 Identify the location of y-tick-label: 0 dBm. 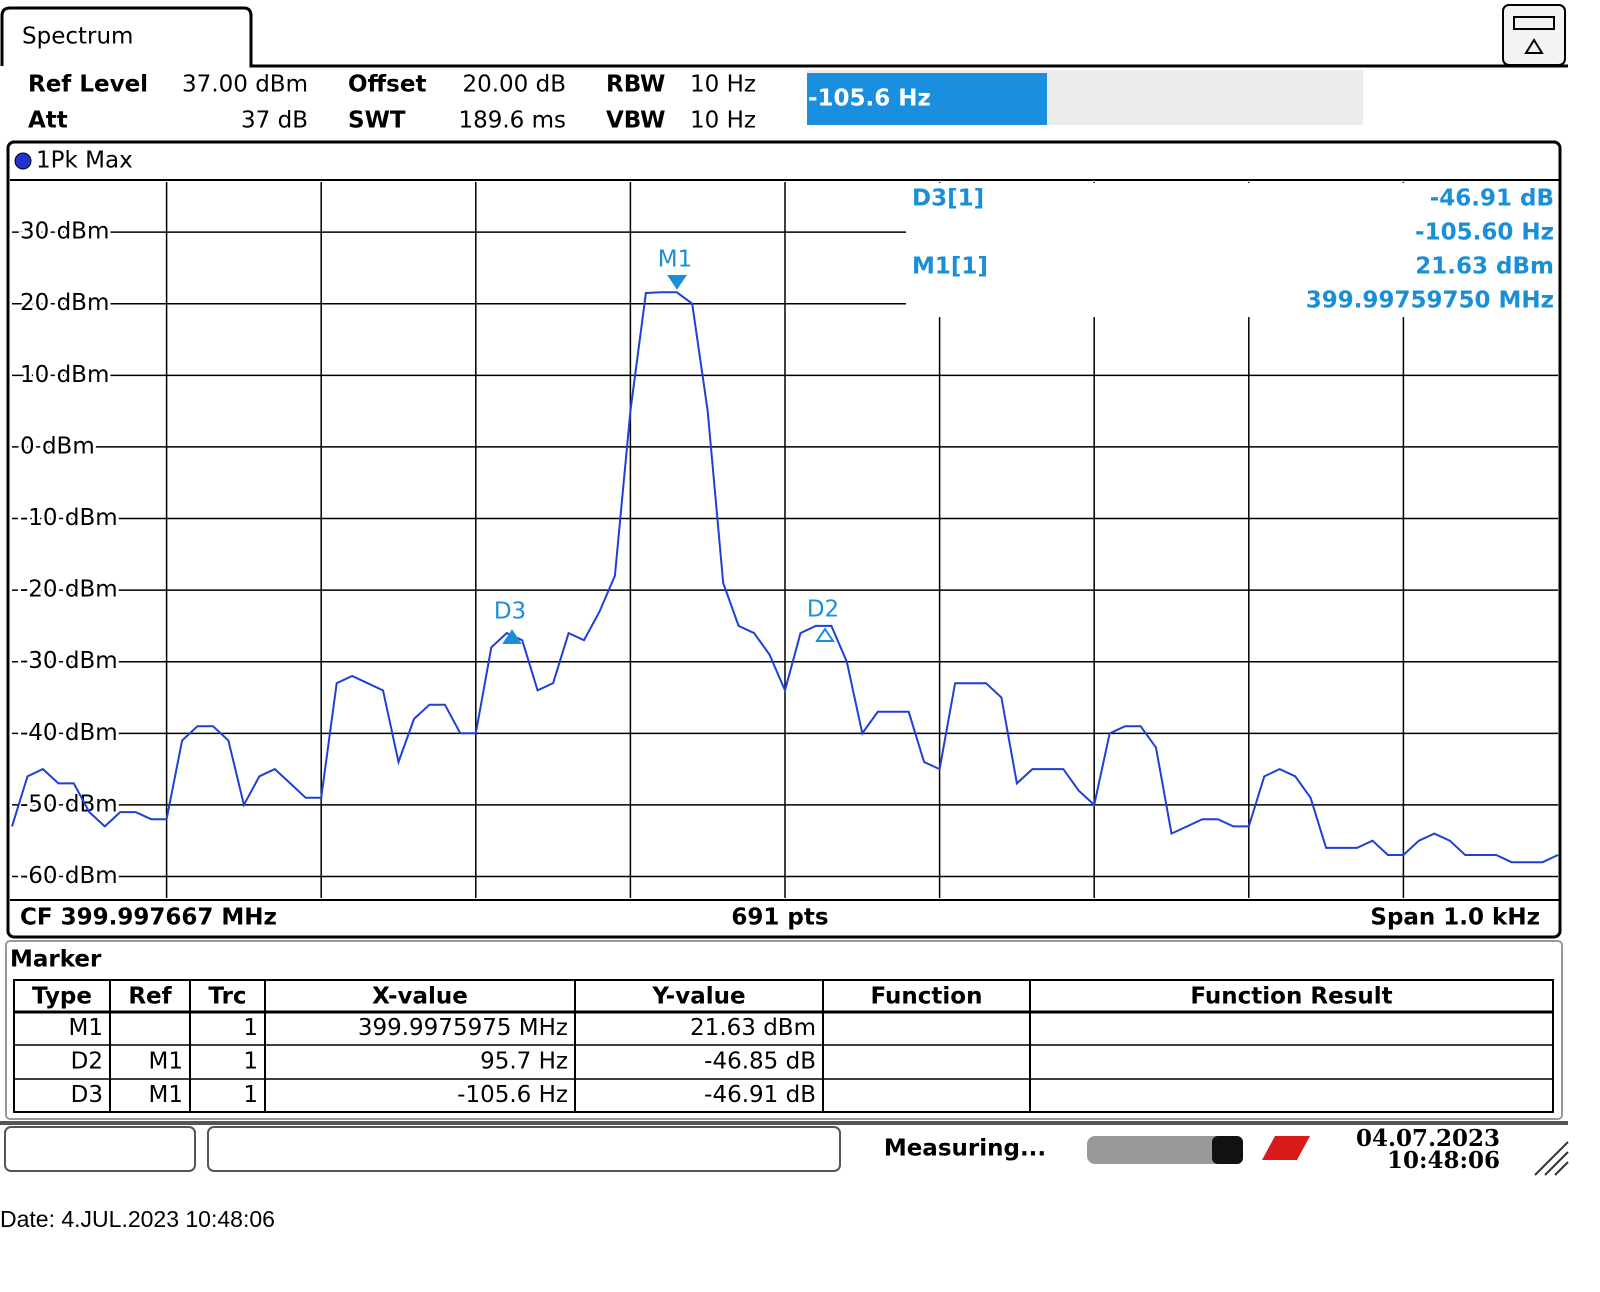
(57, 446).